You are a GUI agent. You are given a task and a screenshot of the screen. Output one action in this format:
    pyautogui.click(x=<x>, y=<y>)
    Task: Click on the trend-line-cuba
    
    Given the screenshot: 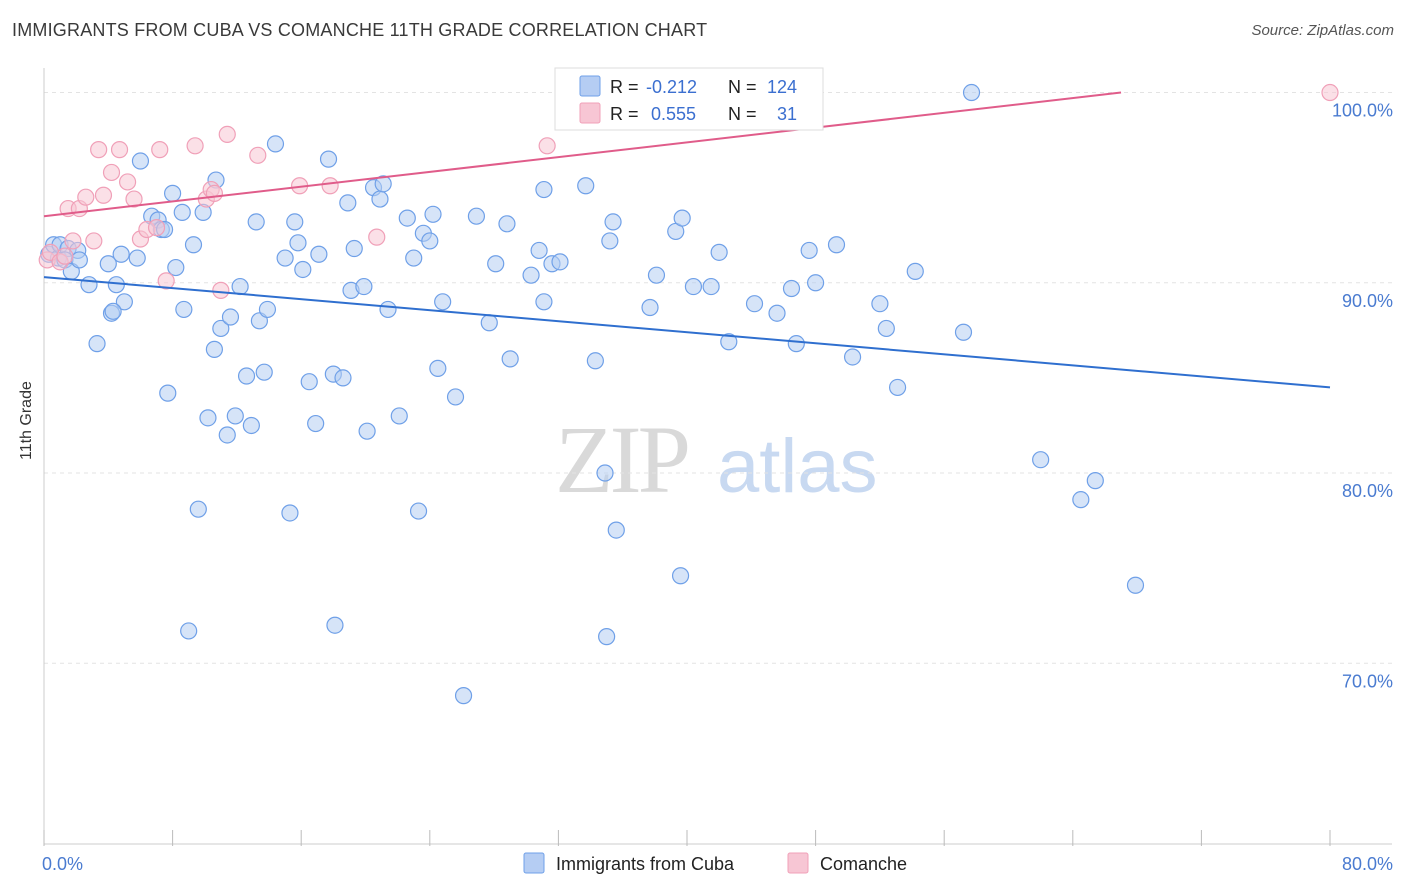 What is the action you would take?
    pyautogui.click(x=687, y=332)
    